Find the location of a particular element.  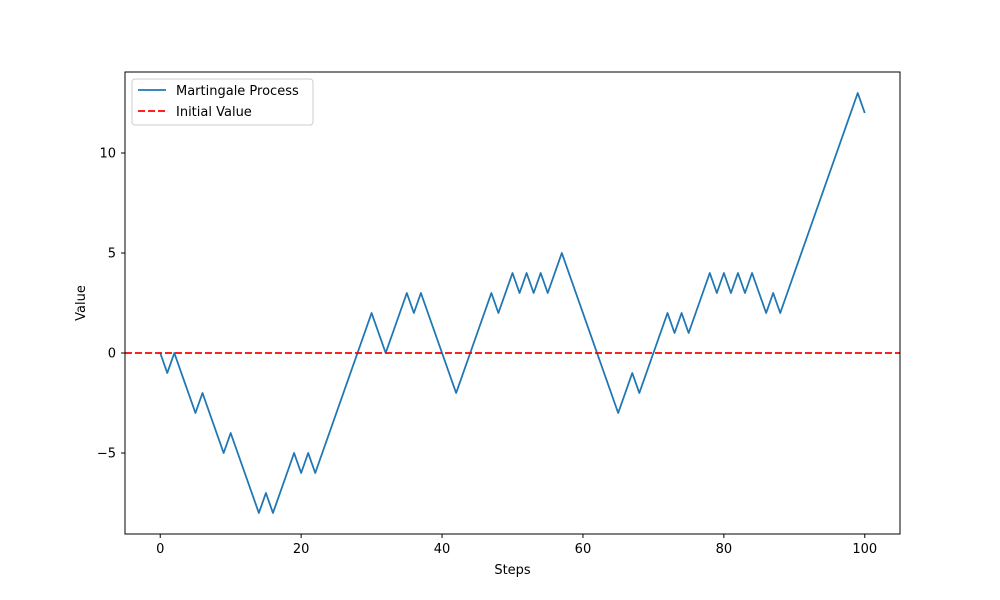

x-axis-label: Steps is located at coordinates (512, 570).